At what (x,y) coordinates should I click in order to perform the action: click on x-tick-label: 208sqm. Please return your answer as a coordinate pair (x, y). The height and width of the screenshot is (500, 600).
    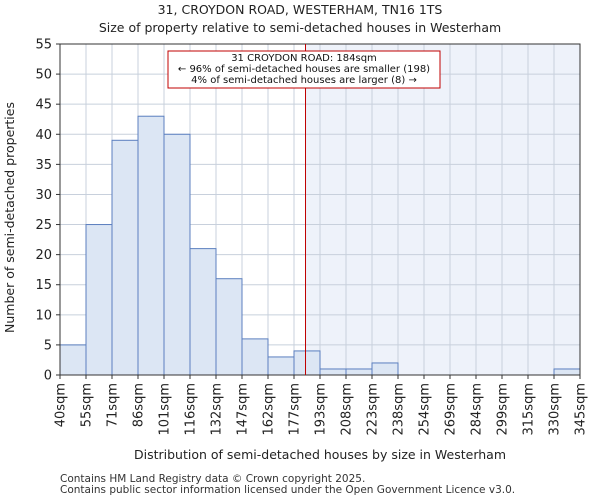
    Looking at the image, I should click on (347, 409).